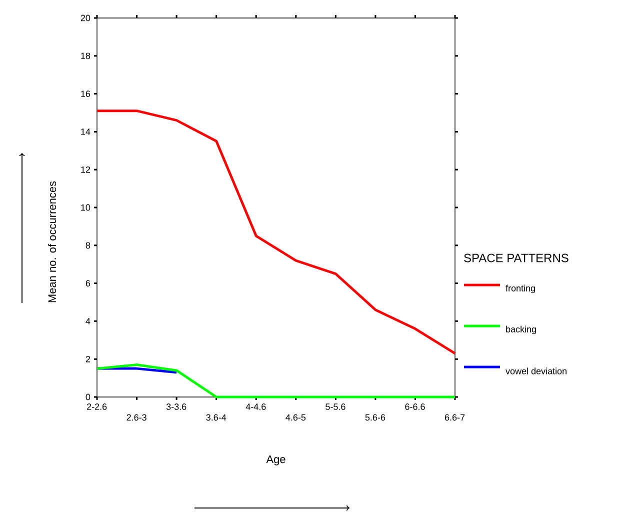 The height and width of the screenshot is (518, 636). What do you see at coordinates (454, 417) in the screenshot?
I see `x-tick-label: 6.6-7` at bounding box center [454, 417].